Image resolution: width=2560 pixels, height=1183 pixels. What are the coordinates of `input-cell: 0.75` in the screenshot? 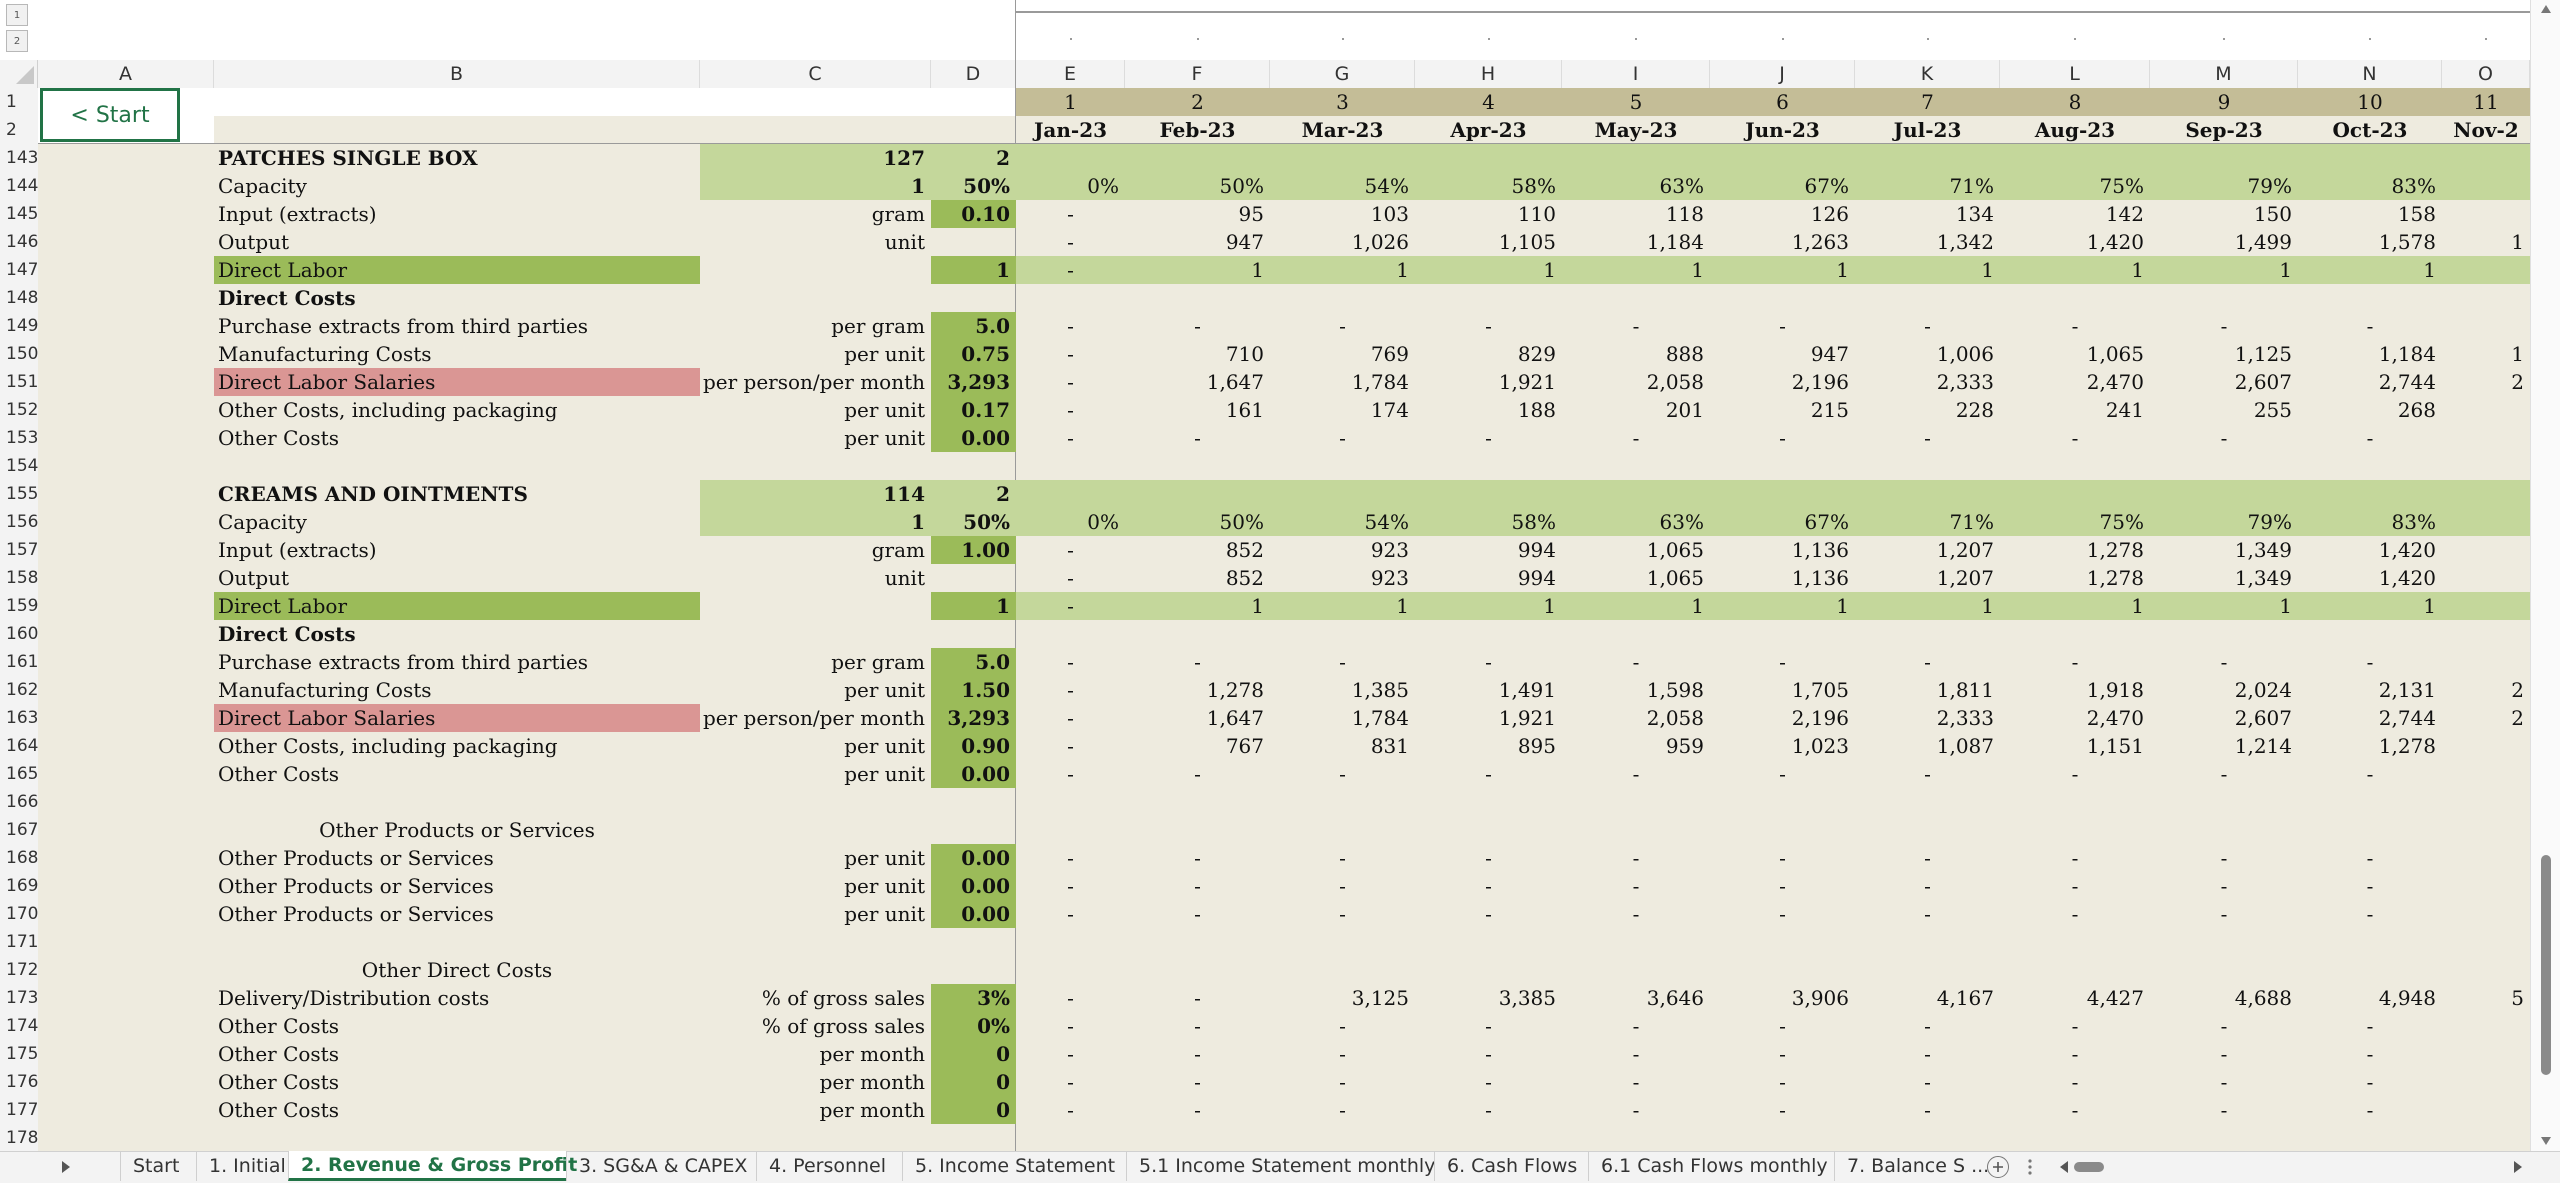 It's located at (973, 354).